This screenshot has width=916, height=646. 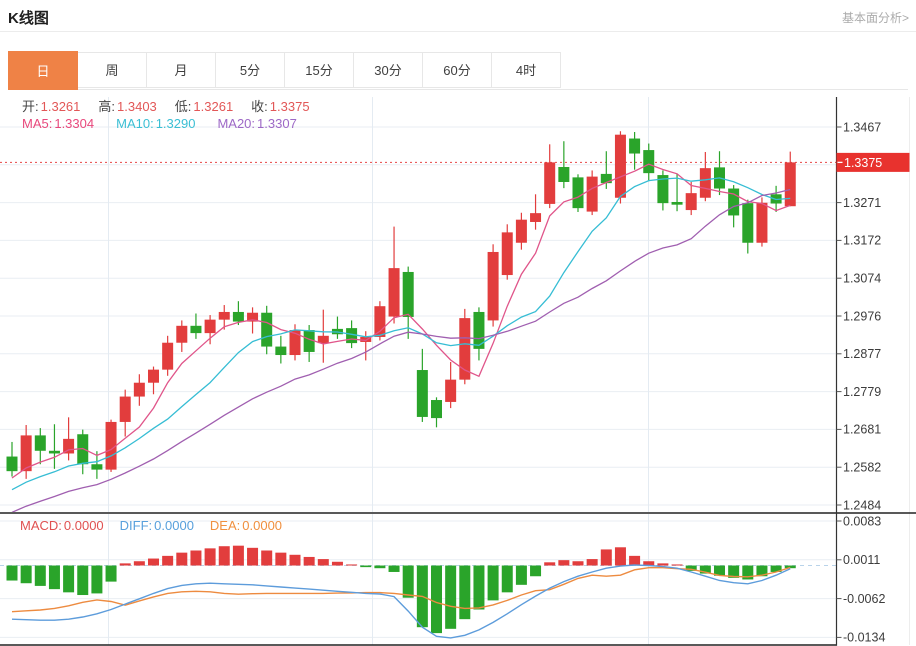 I want to click on svg-text: 1.2779, so click(x=862, y=392).